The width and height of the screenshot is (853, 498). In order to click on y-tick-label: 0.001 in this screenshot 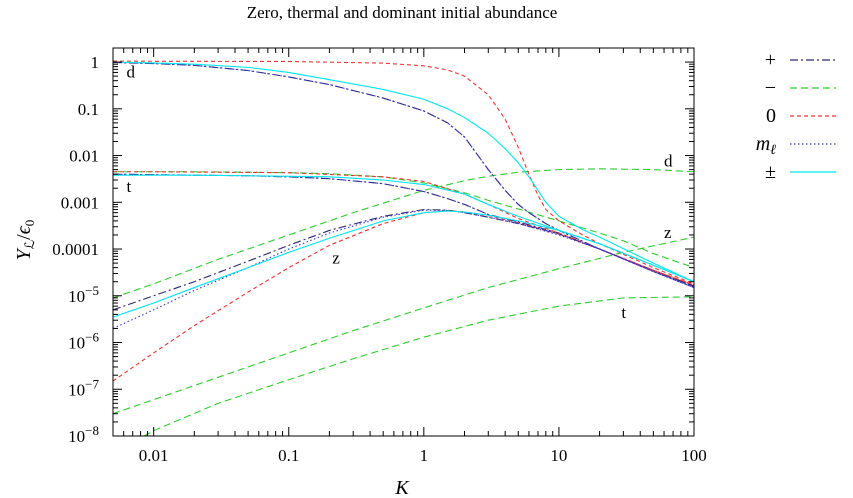, I will do `click(80, 202)`.